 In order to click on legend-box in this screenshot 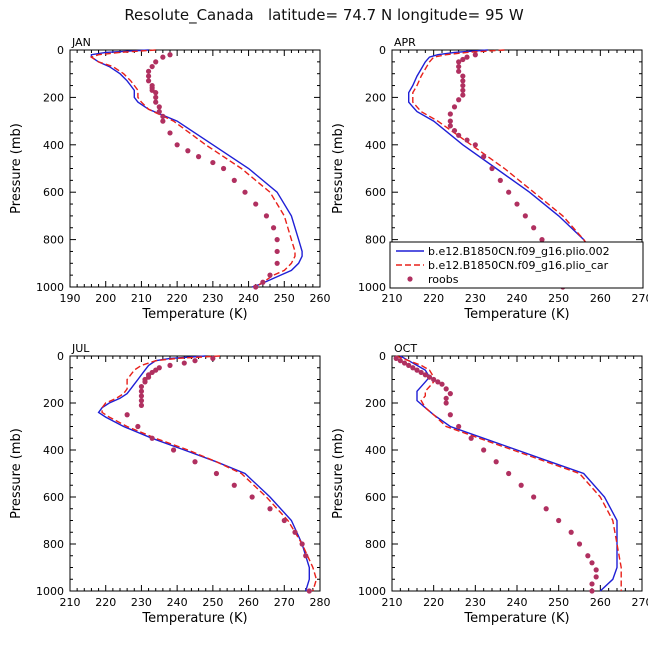, I will do `click(516, 265)`.